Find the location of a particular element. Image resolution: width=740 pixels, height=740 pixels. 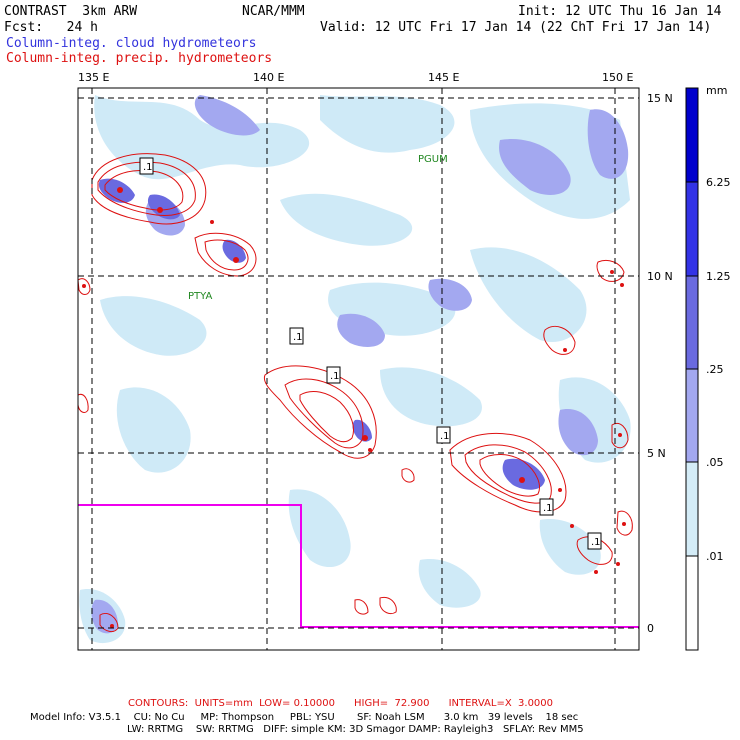

colorbar-label-.25: .25 is located at coordinates (715, 369).